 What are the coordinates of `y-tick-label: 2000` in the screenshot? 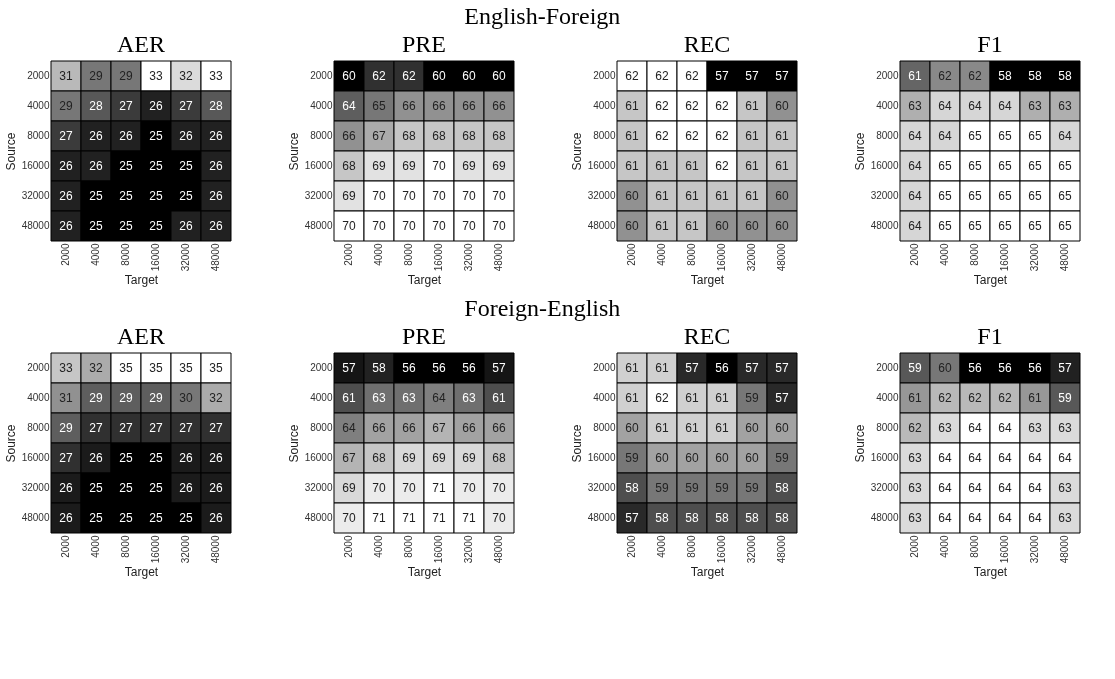 It's located at (321, 75).